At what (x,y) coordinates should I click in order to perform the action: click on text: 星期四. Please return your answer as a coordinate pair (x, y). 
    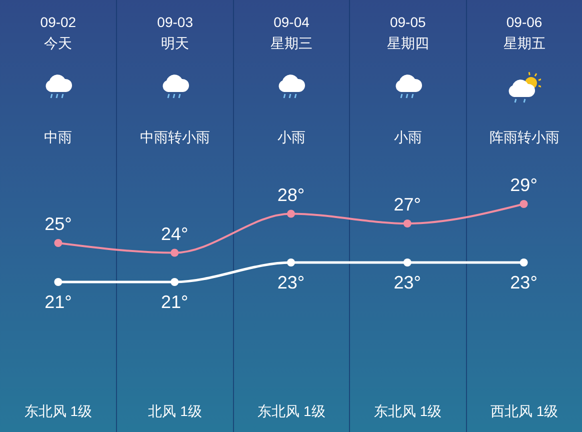
    Looking at the image, I should click on (407, 43).